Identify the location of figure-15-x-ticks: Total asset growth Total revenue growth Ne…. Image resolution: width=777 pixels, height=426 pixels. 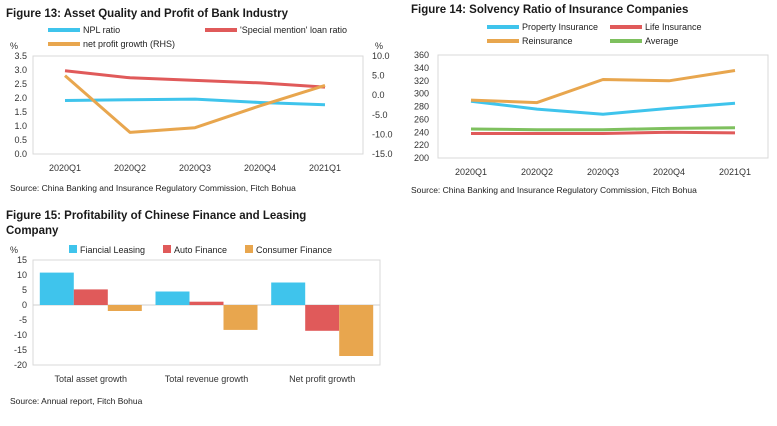
(205, 379).